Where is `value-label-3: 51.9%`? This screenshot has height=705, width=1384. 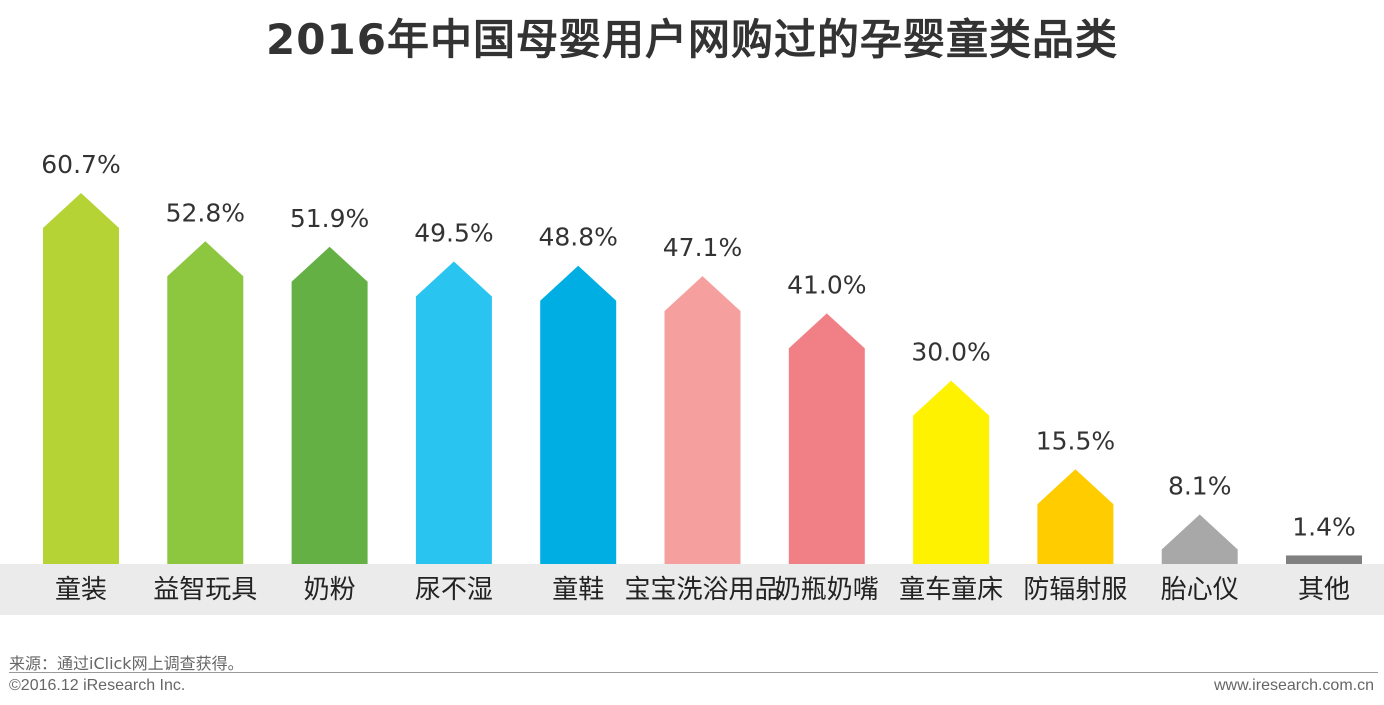
value-label-3: 51.9% is located at coordinates (329, 218).